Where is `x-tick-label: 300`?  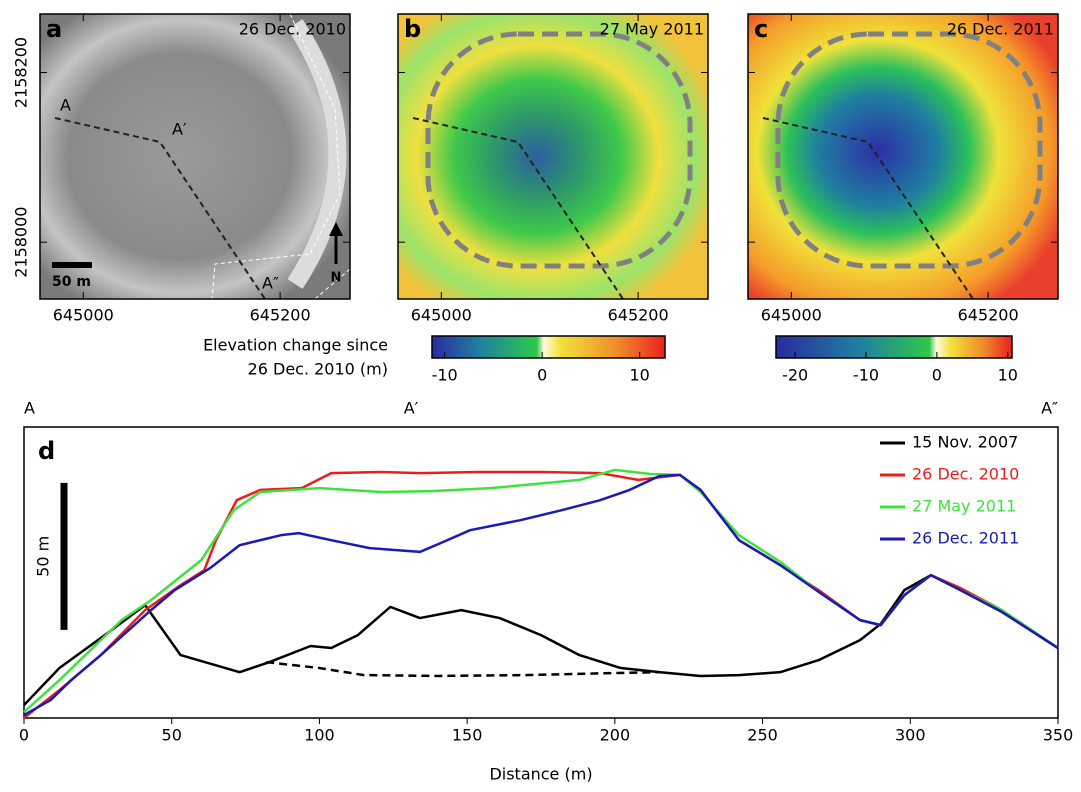
x-tick-label: 300 is located at coordinates (910, 735).